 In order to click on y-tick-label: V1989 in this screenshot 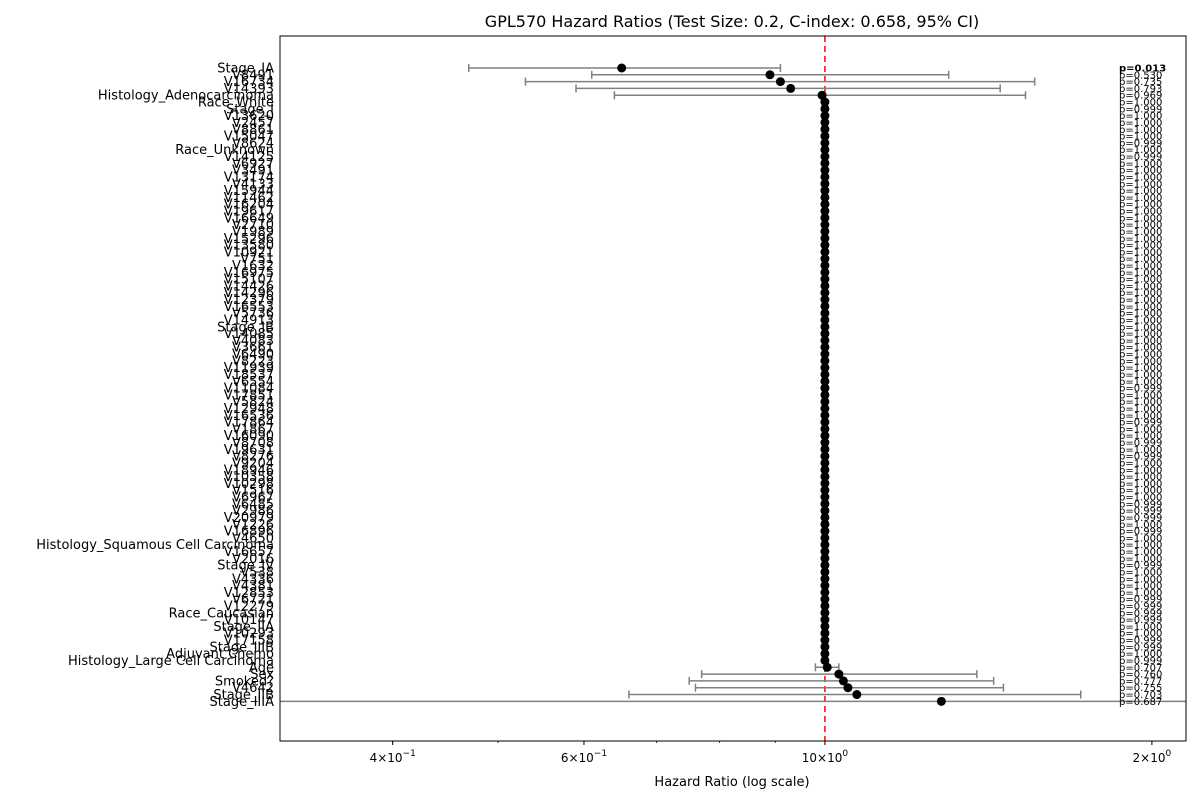, I will do `click(253, 232)`.